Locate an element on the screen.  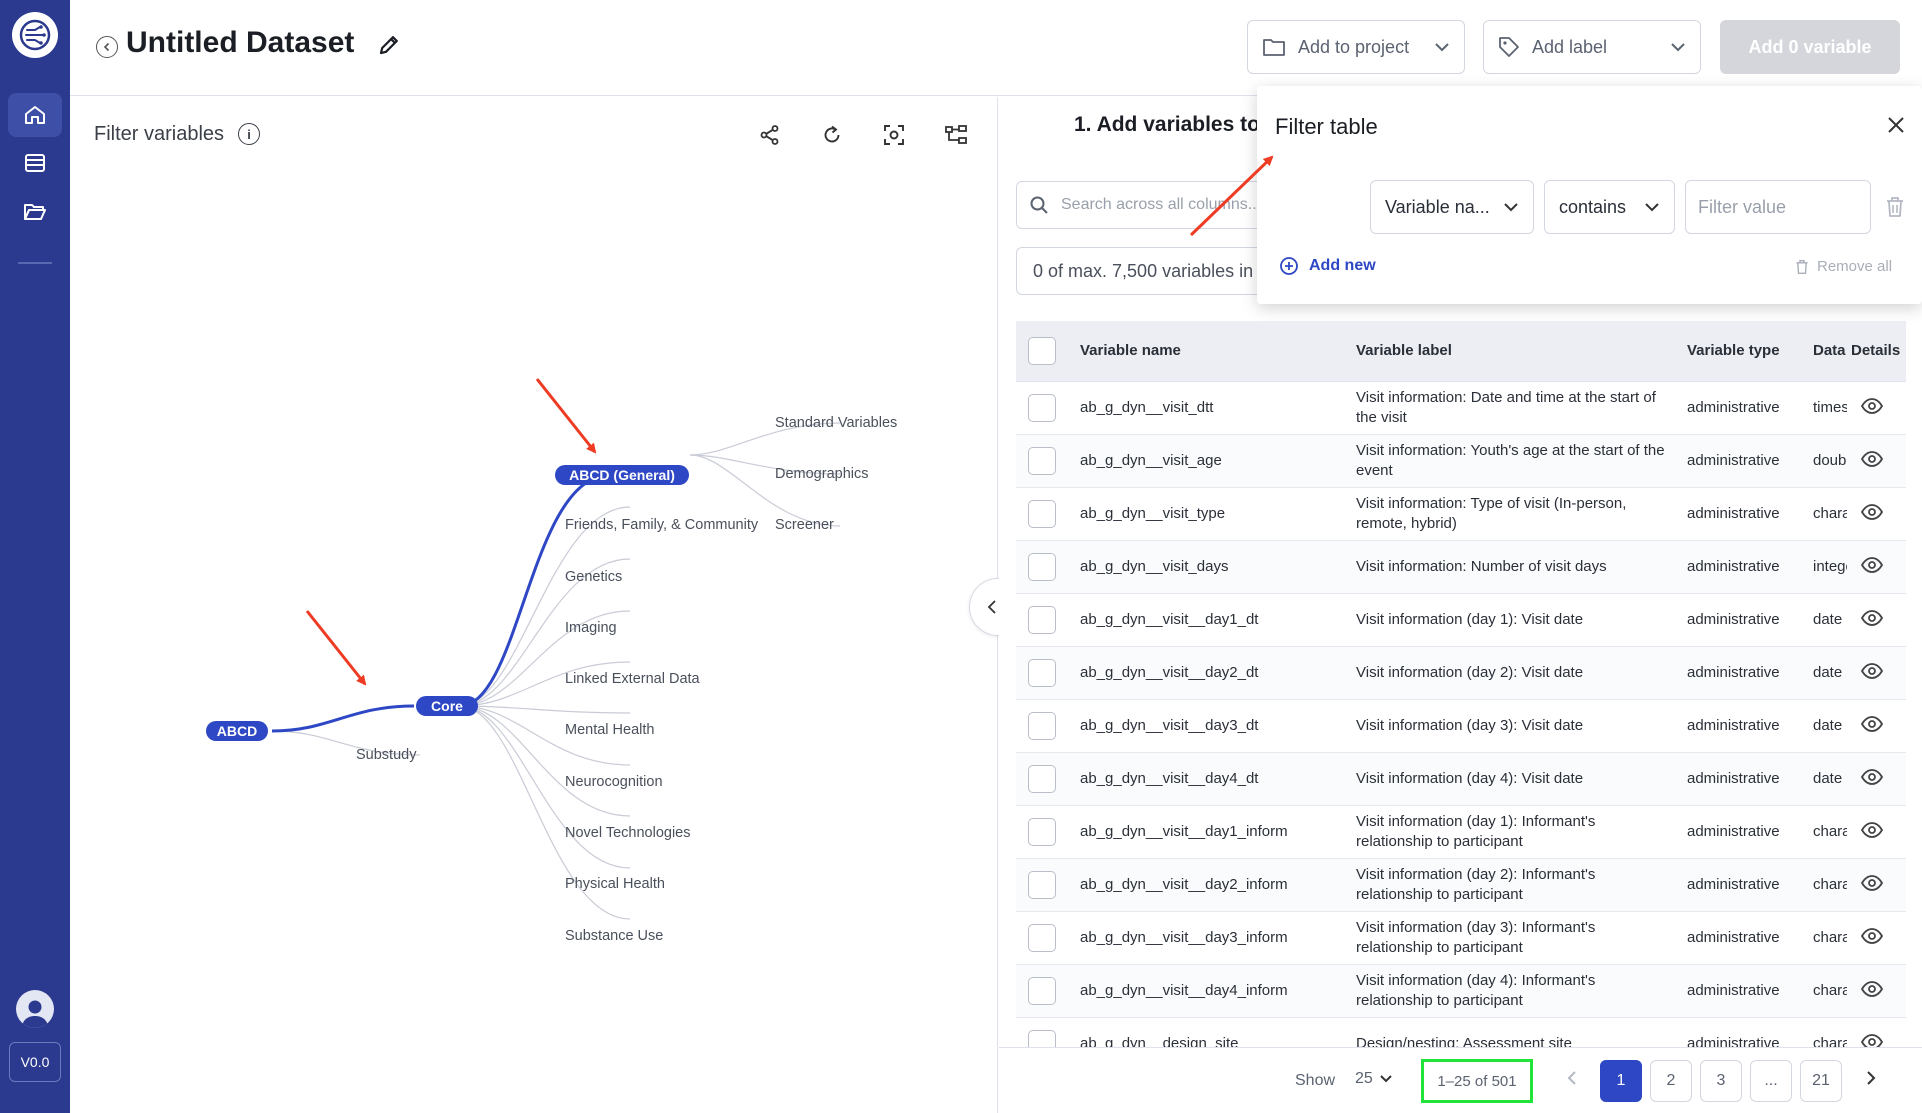
data-type: double is located at coordinates (1829, 461).